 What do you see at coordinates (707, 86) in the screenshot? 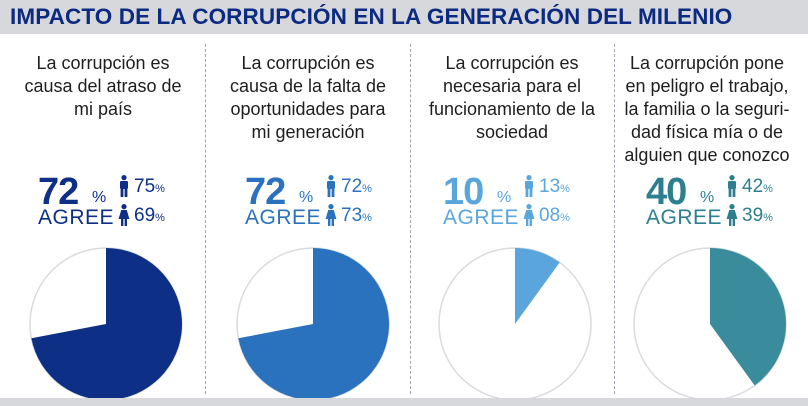
I see `statement-line: en peligro el trabajo,` at bounding box center [707, 86].